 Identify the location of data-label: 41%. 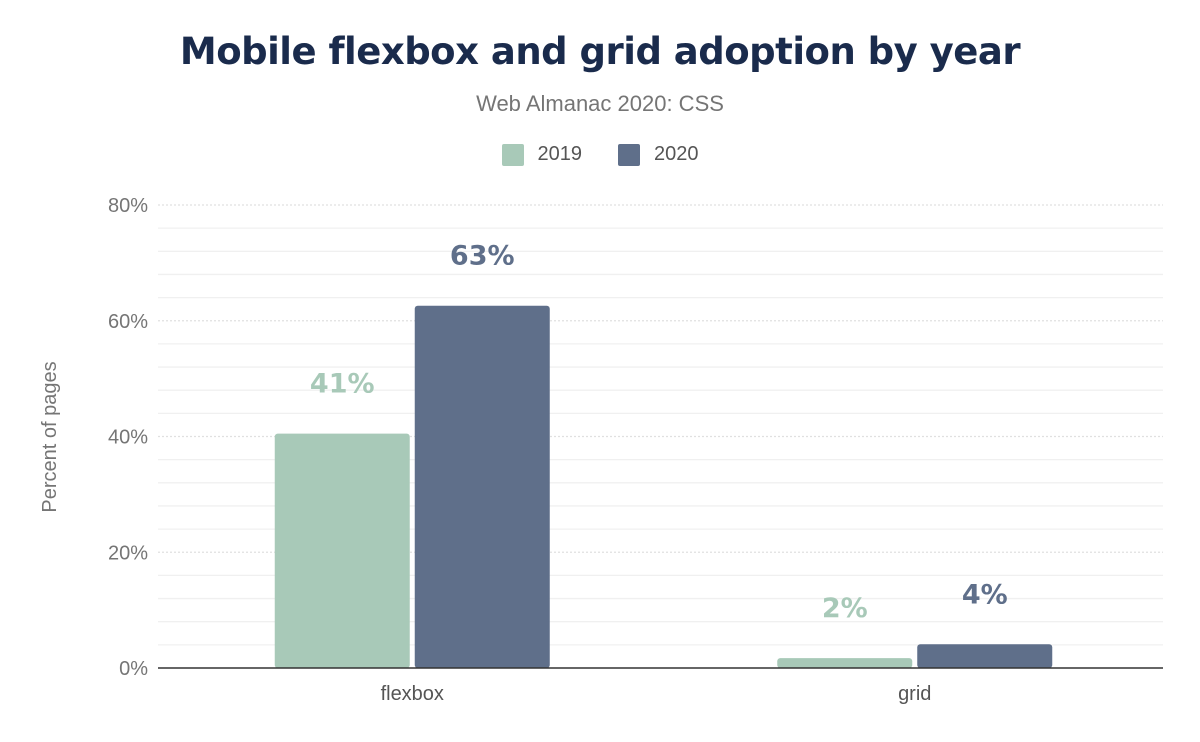
(342, 384).